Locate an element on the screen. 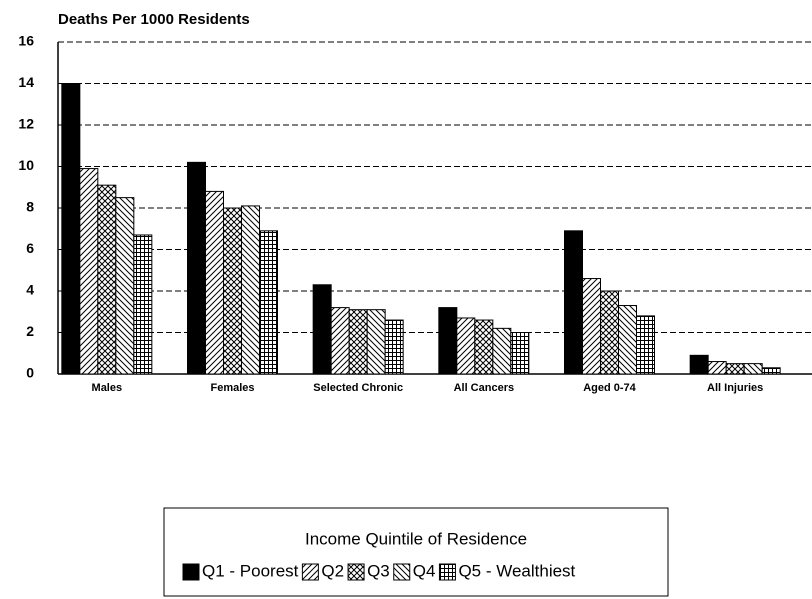  y-tick-label: 12 is located at coordinates (26, 124).